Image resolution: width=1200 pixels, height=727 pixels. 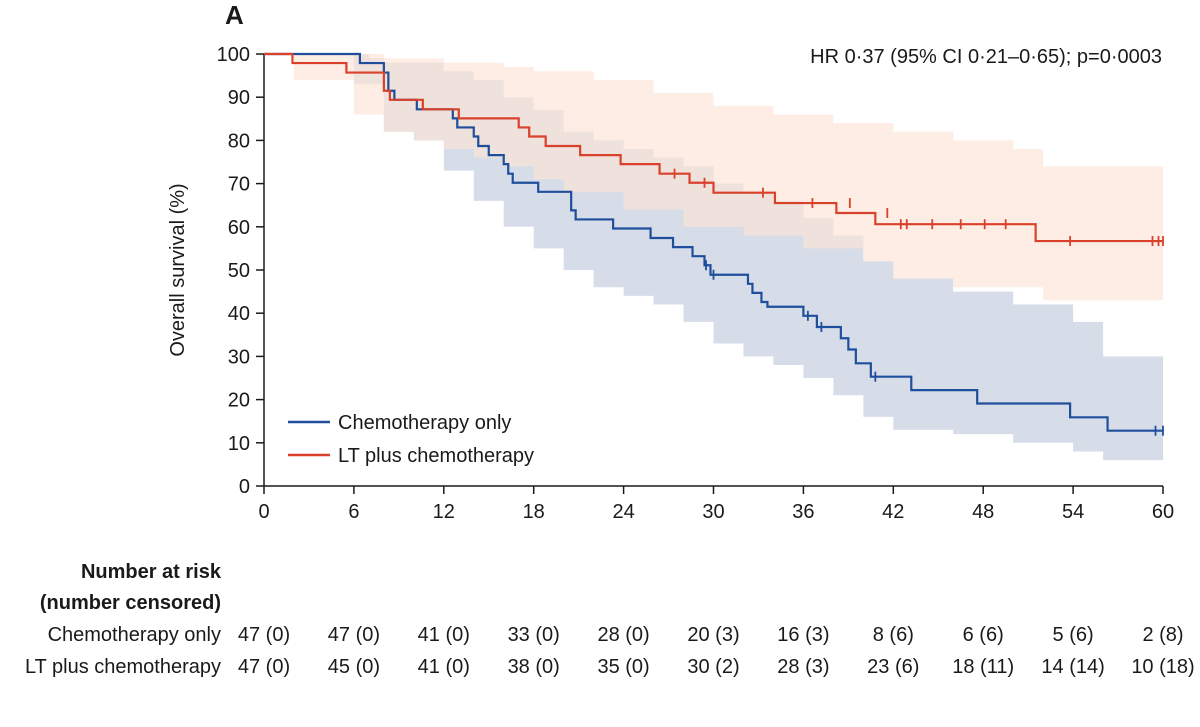 What do you see at coordinates (533, 667) in the screenshot?
I see `risk-cell-row1-t18: 38 (0)` at bounding box center [533, 667].